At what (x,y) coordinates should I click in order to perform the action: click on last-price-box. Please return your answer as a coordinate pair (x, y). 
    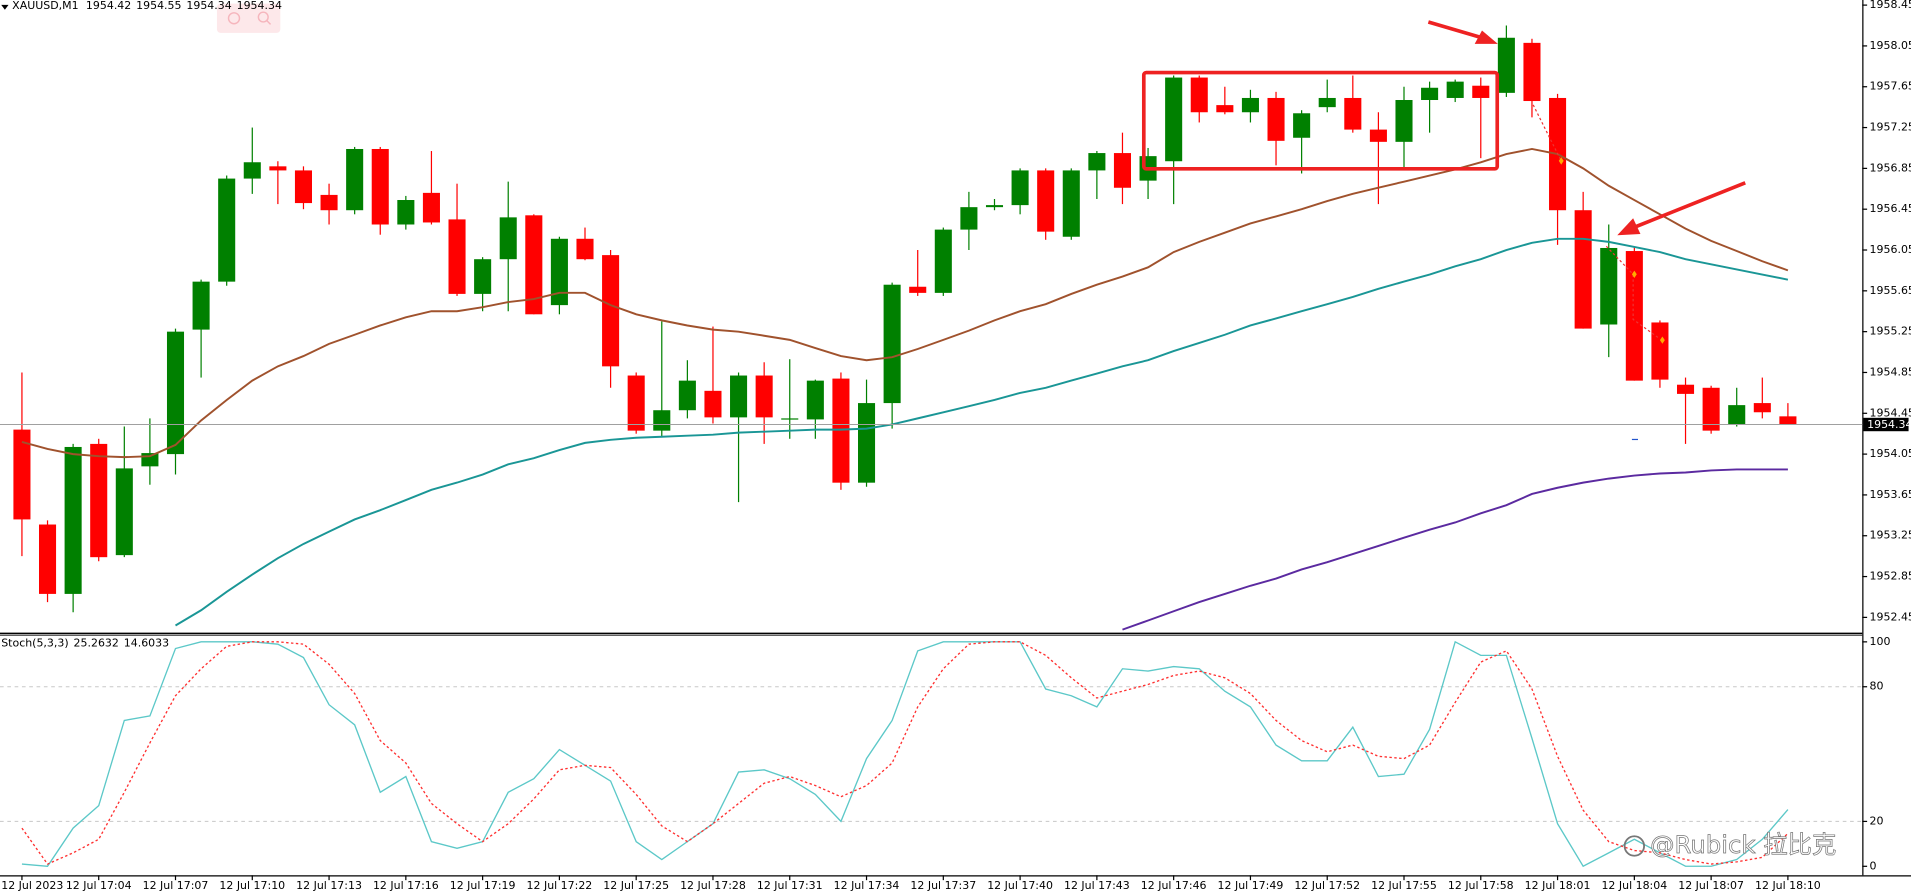
    Looking at the image, I should click on (1886, 424).